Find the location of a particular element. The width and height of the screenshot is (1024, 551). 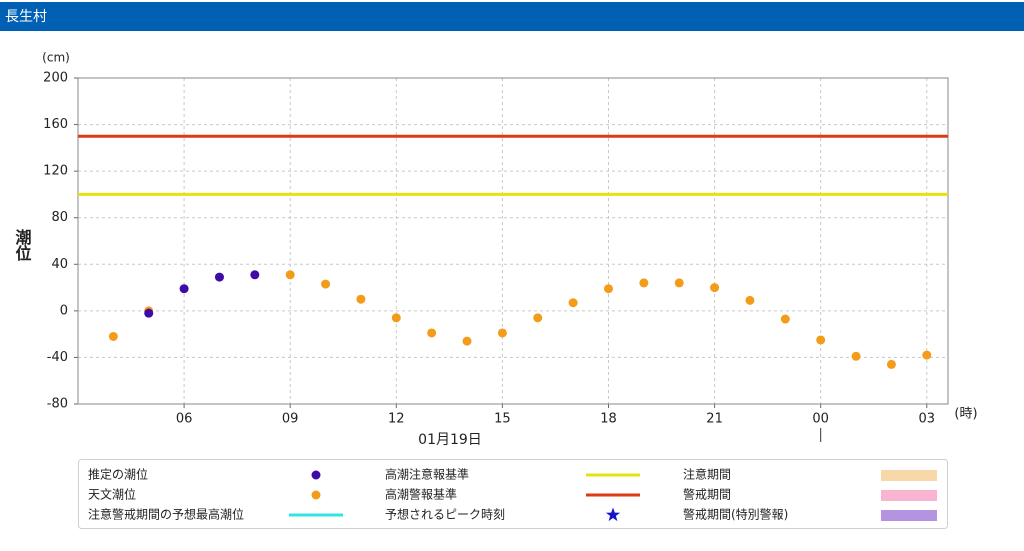

legend-label: 天文潮位 is located at coordinates (112, 494).